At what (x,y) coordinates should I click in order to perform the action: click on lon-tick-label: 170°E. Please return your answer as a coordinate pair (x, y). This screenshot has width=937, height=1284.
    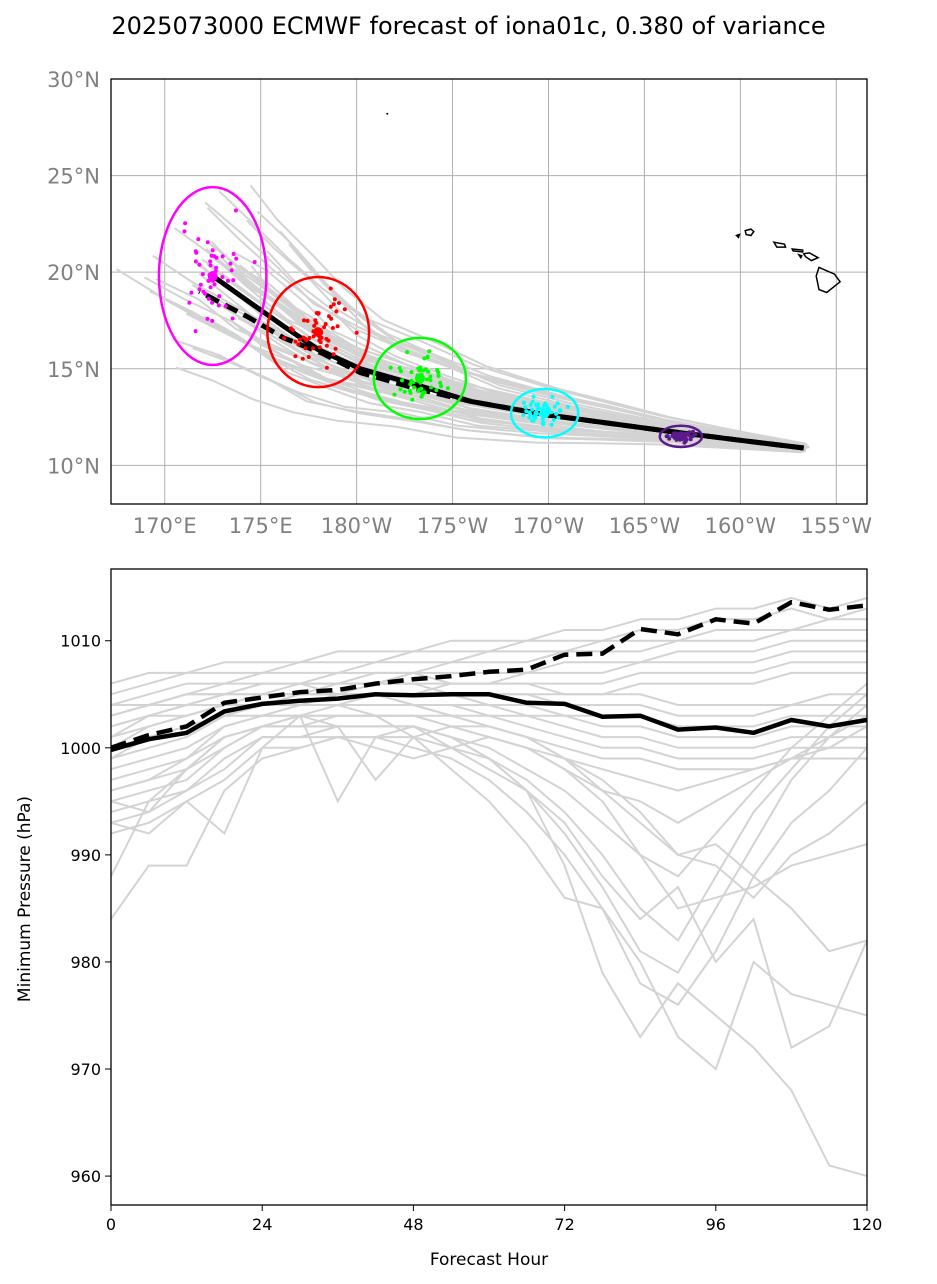
    Looking at the image, I should click on (165, 526).